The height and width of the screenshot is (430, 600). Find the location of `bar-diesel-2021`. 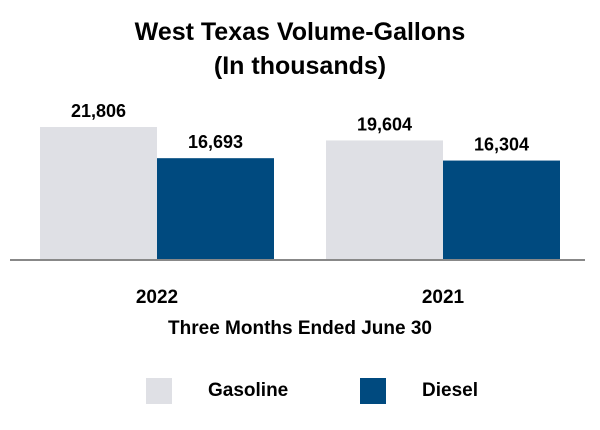

bar-diesel-2021 is located at coordinates (501, 210).